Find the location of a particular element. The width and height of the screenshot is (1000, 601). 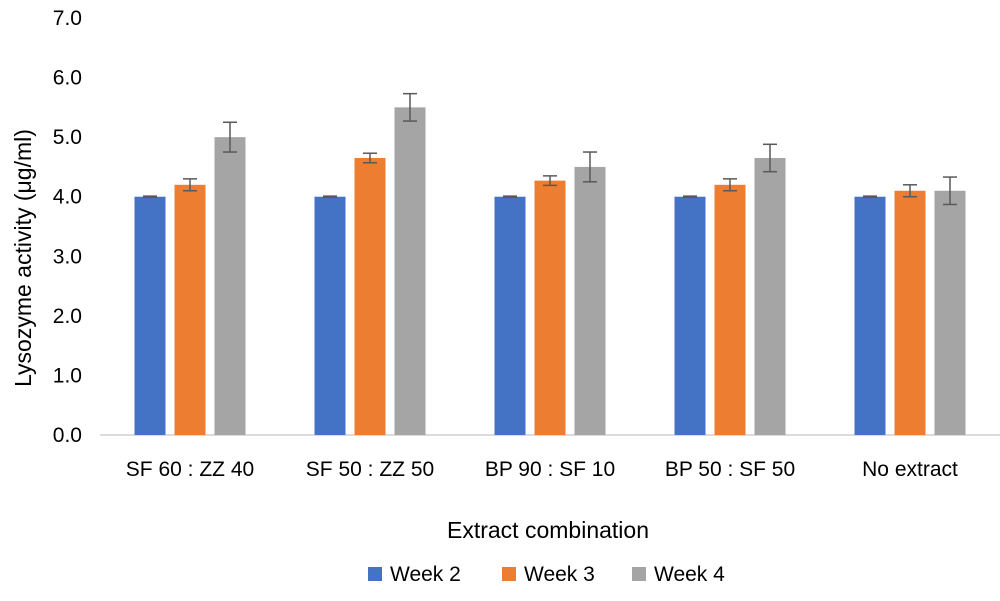

y-tick-label: 7.0 is located at coordinates (67, 18).